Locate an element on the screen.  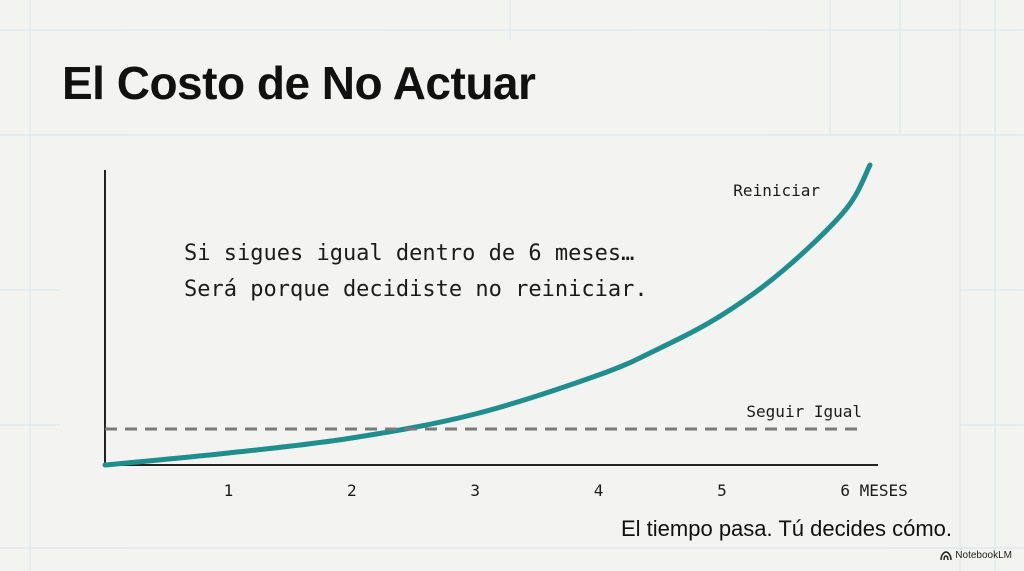
x-tick-label: 2 is located at coordinates (352, 490).